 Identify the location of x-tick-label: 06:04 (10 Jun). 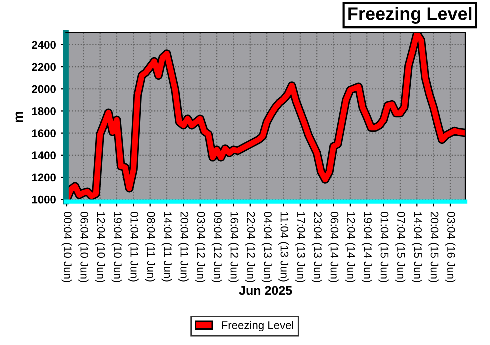
(83, 247).